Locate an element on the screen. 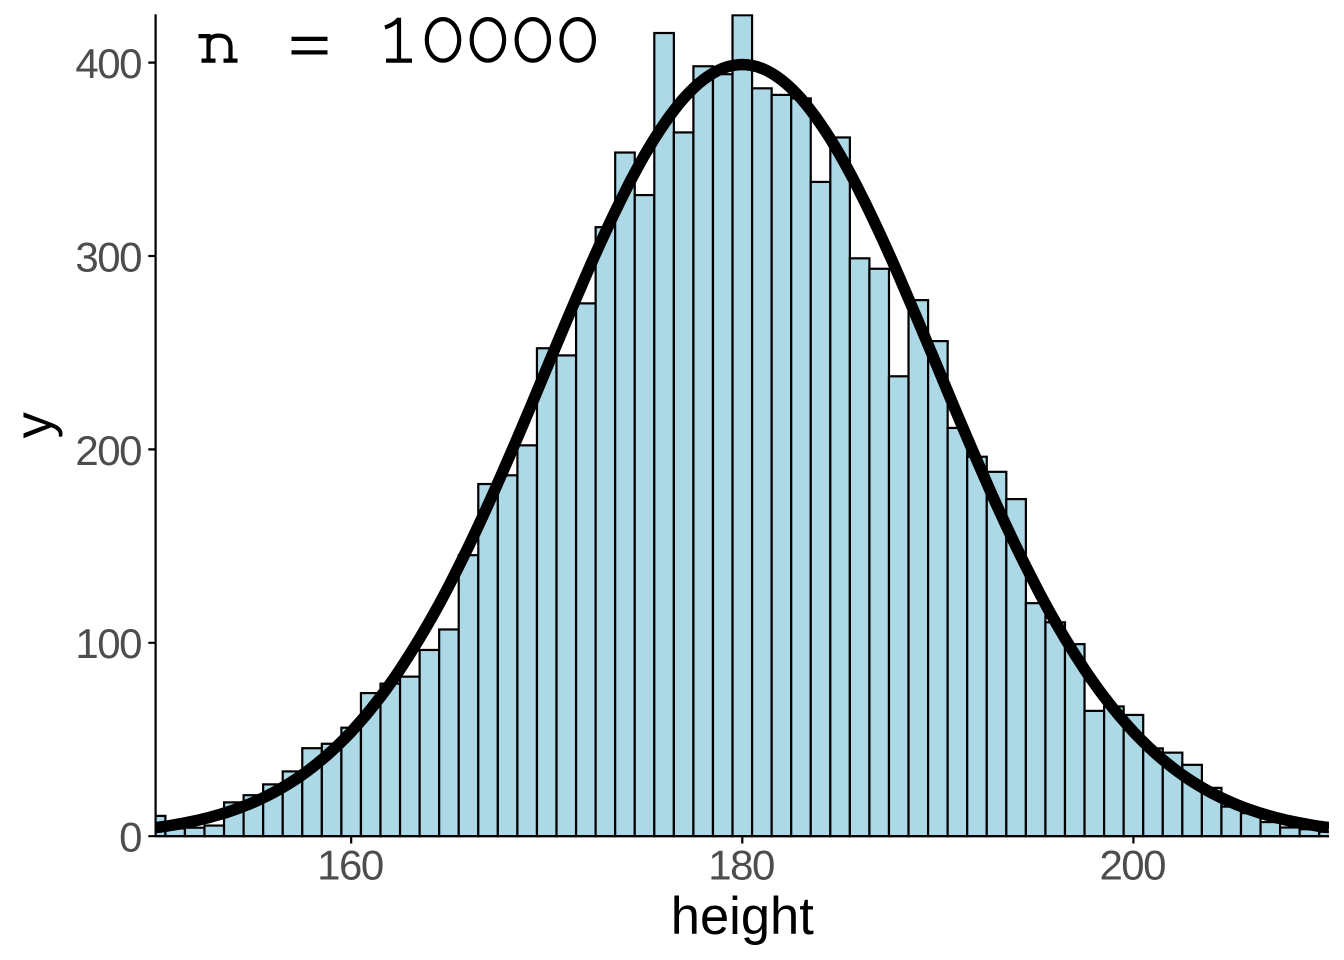 This screenshot has height=960, width=1344. svg-text: 100 is located at coordinates (108, 643).